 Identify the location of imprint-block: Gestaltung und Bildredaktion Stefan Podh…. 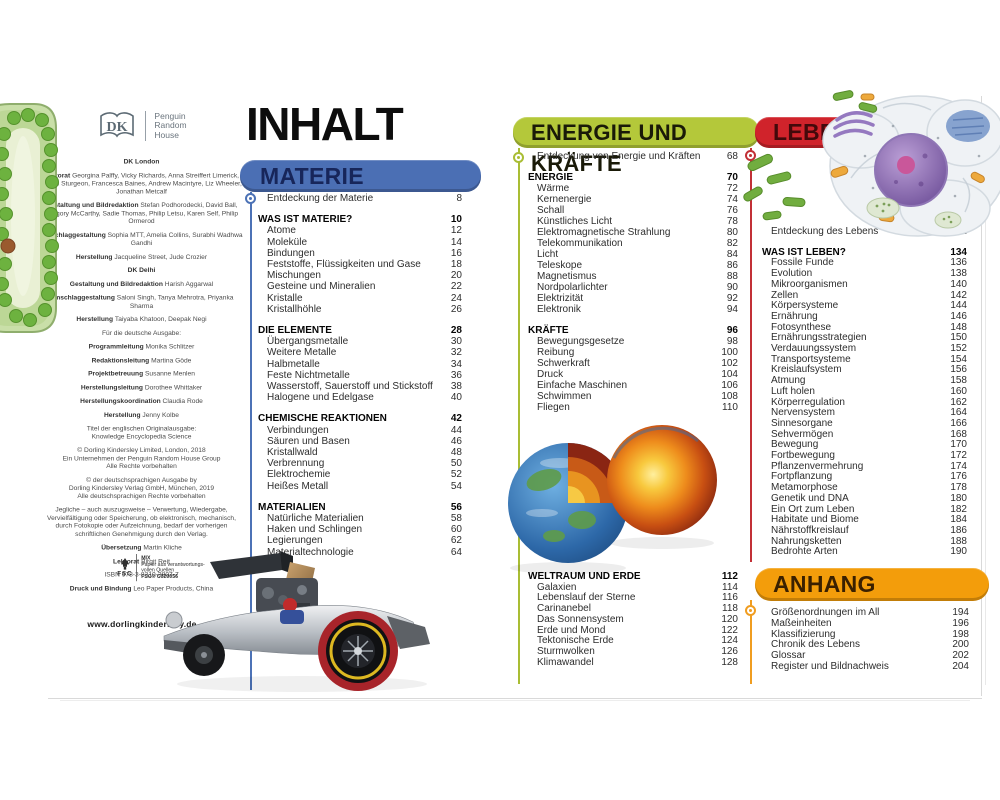
(141, 213).